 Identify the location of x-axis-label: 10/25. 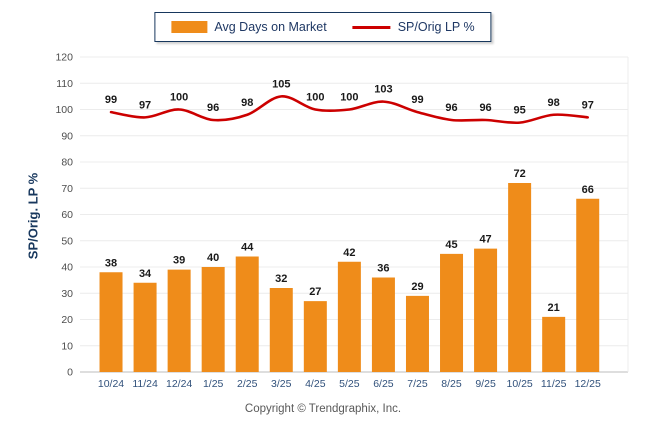
(519, 384).